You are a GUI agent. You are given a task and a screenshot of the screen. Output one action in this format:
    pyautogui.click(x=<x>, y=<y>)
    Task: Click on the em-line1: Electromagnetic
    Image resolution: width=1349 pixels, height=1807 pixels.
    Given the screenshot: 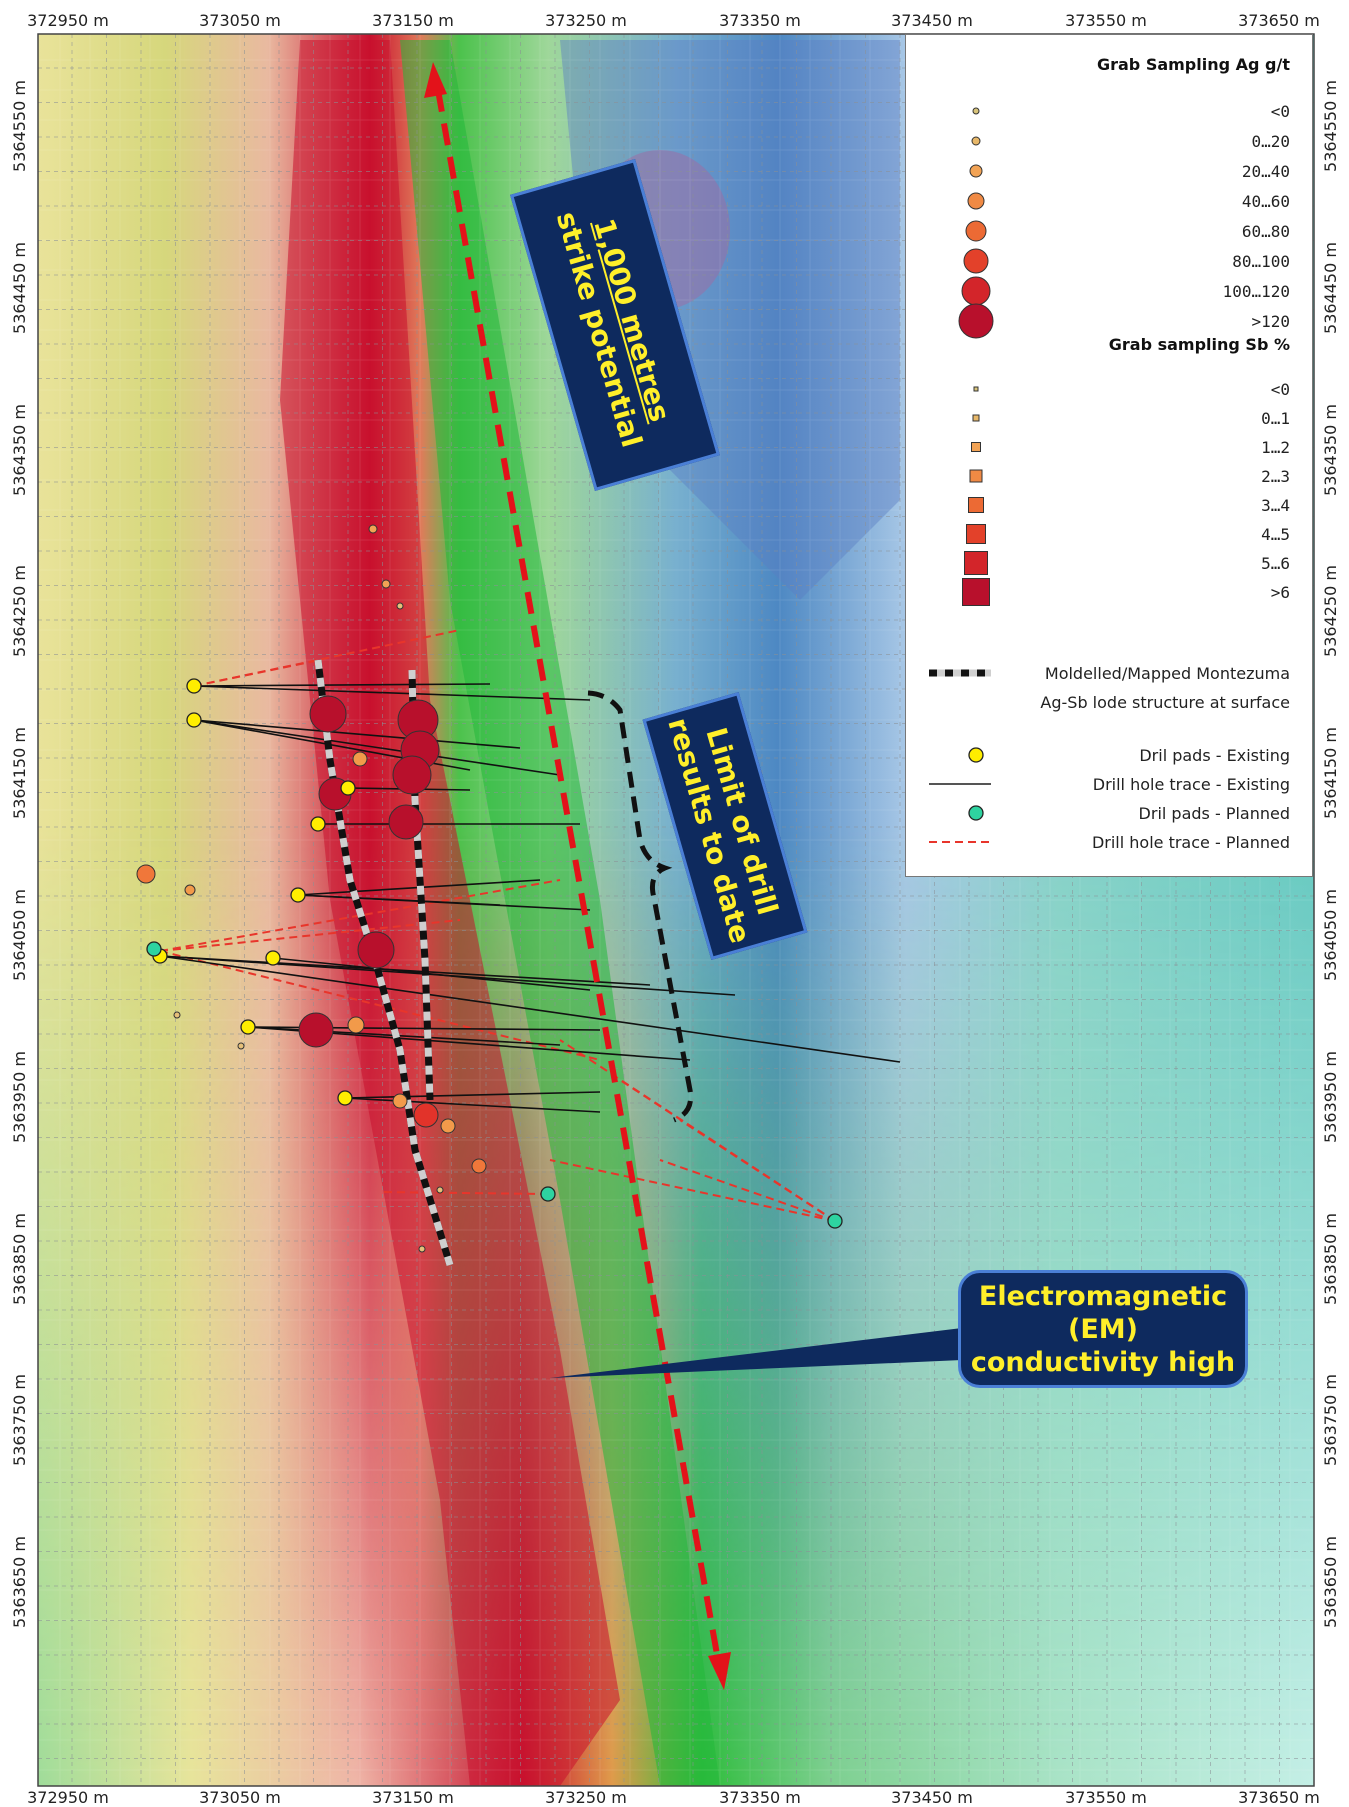 What is the action you would take?
    pyautogui.click(x=1103, y=1296)
    